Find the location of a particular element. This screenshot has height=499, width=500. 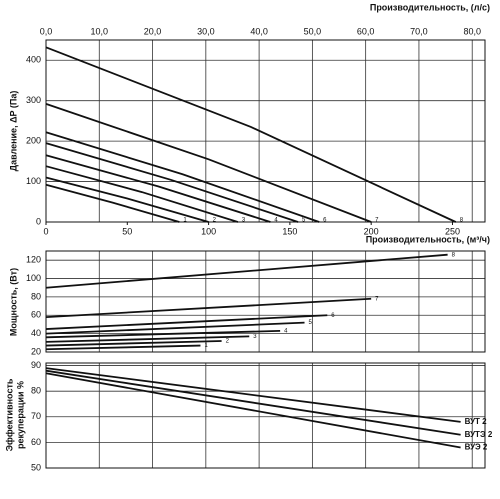

y-tick-label: 50 is located at coordinates (36, 467).